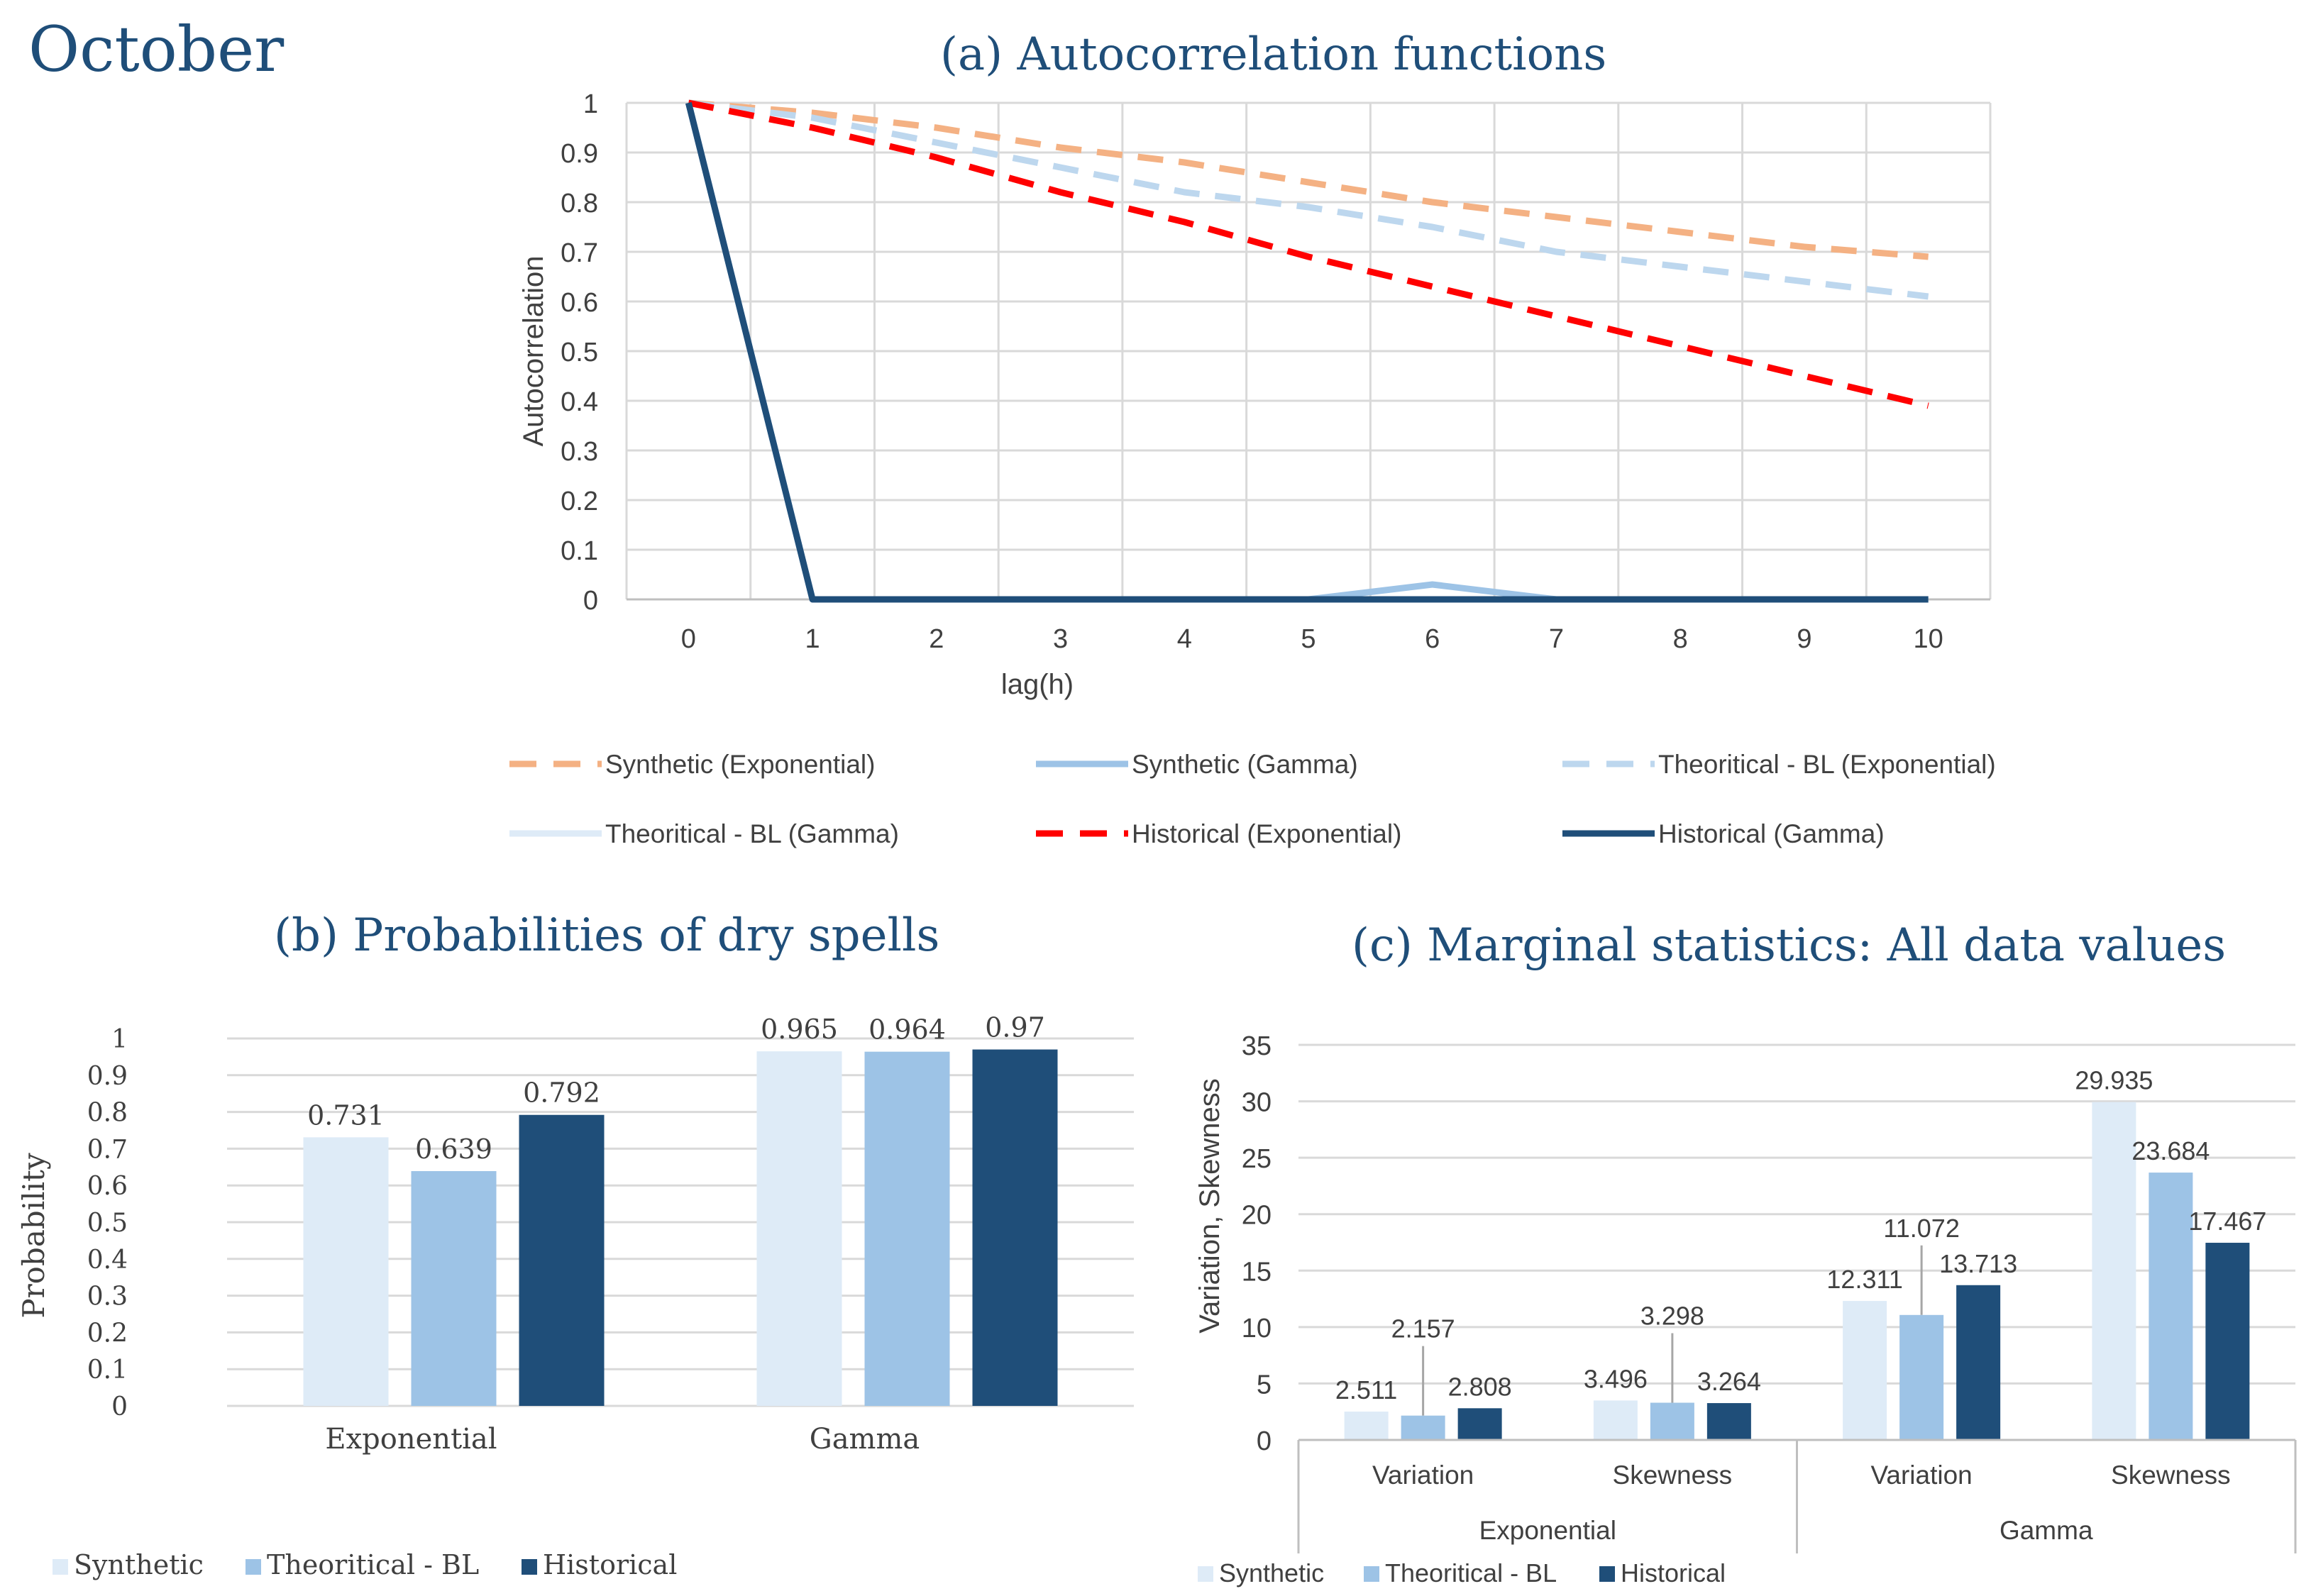  What do you see at coordinates (107, 1333) in the screenshot?
I see `chart-b-ytick: 0.2` at bounding box center [107, 1333].